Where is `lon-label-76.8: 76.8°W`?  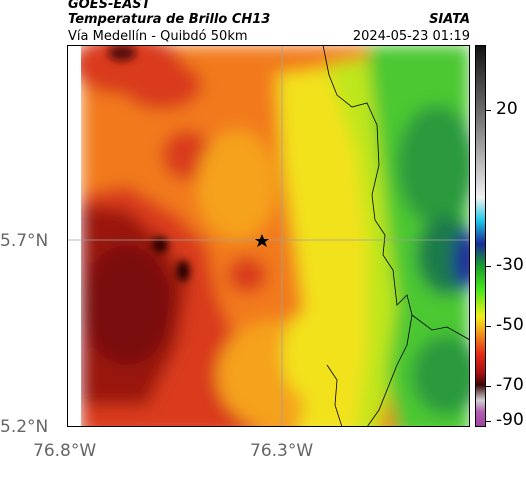
lon-label-76.8: 76.8°W is located at coordinates (65, 451).